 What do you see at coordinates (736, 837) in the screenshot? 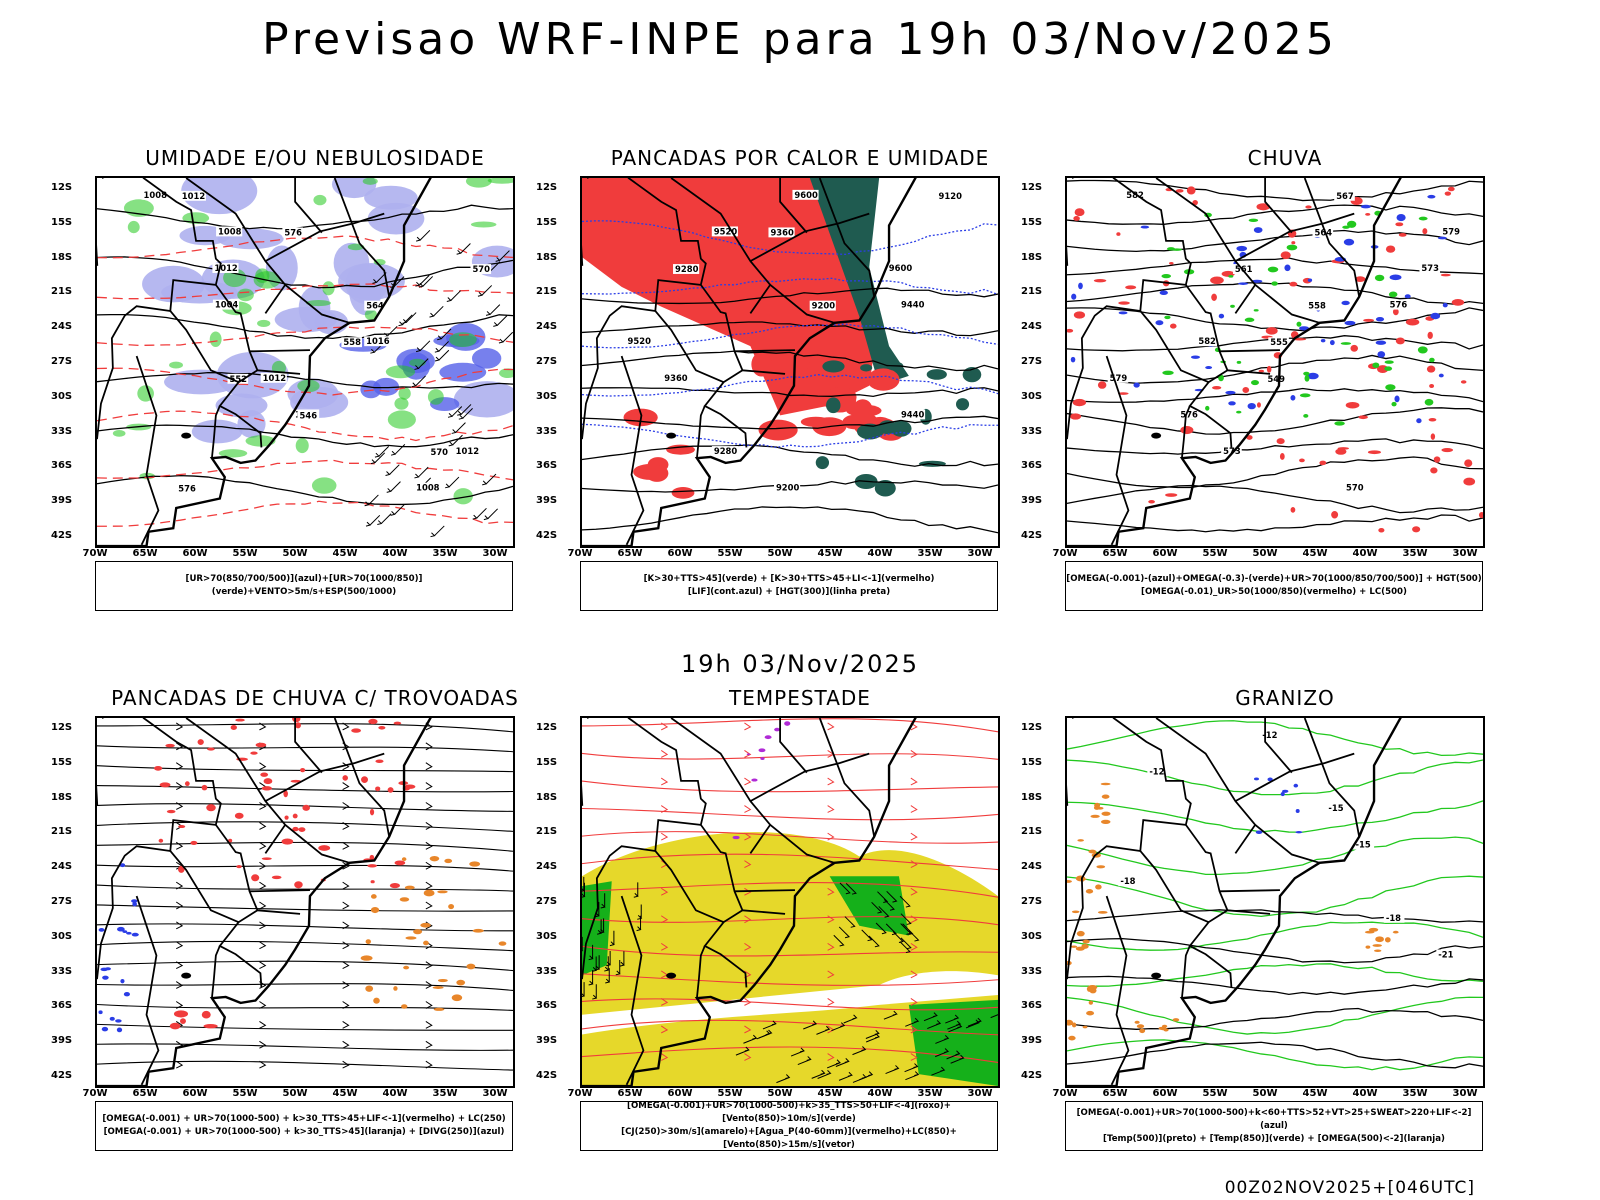
I see `storm-purple-cell` at bounding box center [736, 837].